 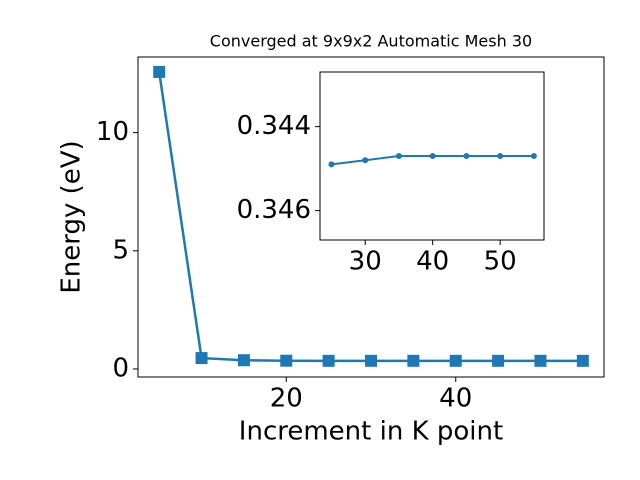 What do you see at coordinates (500, 262) in the screenshot?
I see `x-tick-label: 50` at bounding box center [500, 262].